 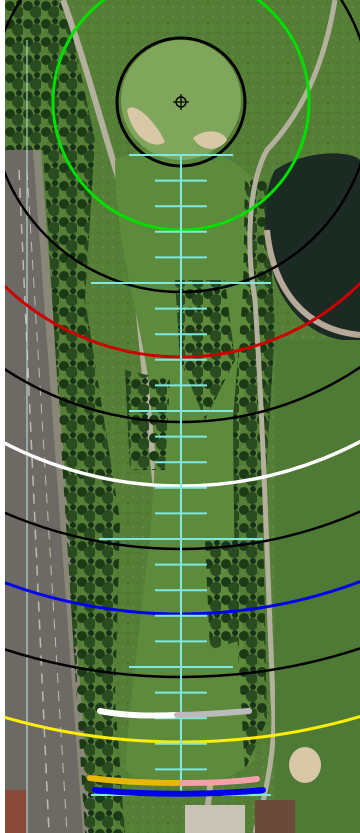 I want to click on water-edge-rocks, so click(x=312, y=283).